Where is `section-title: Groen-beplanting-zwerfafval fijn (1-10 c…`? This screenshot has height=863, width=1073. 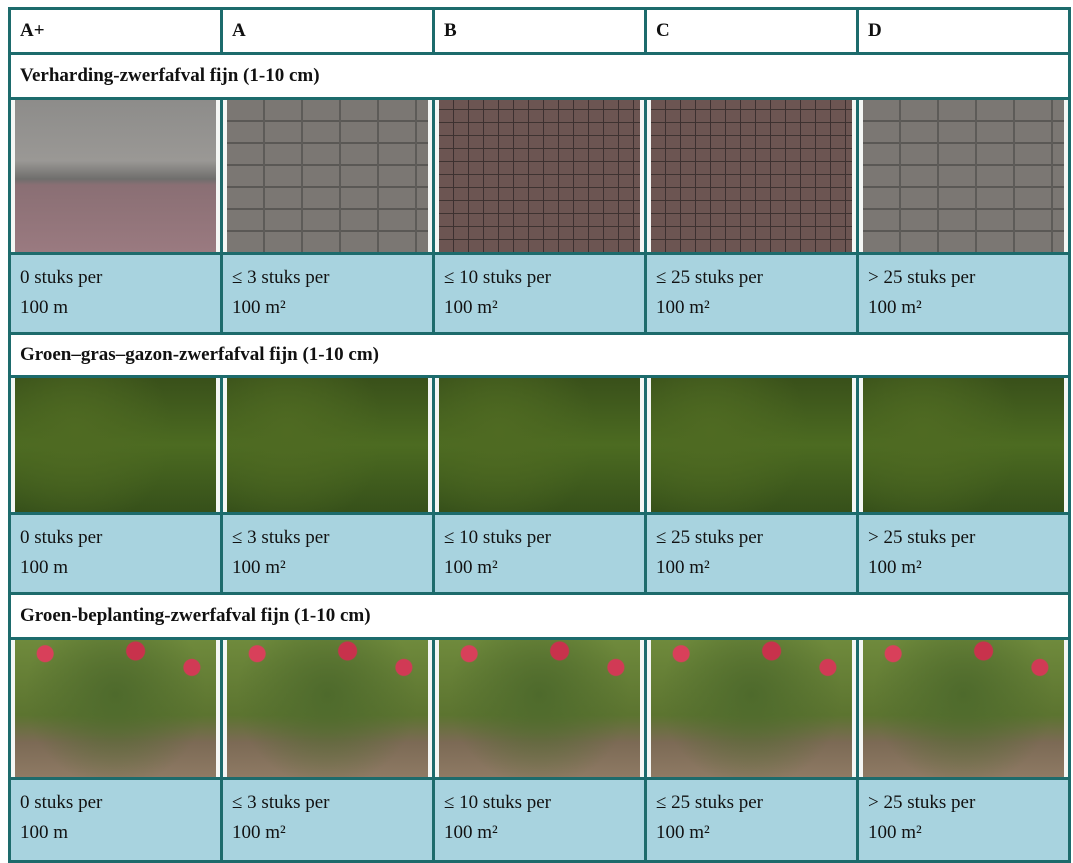 section-title: Groen-beplanting-zwerfafval fijn (1-10 c… is located at coordinates (539, 616).